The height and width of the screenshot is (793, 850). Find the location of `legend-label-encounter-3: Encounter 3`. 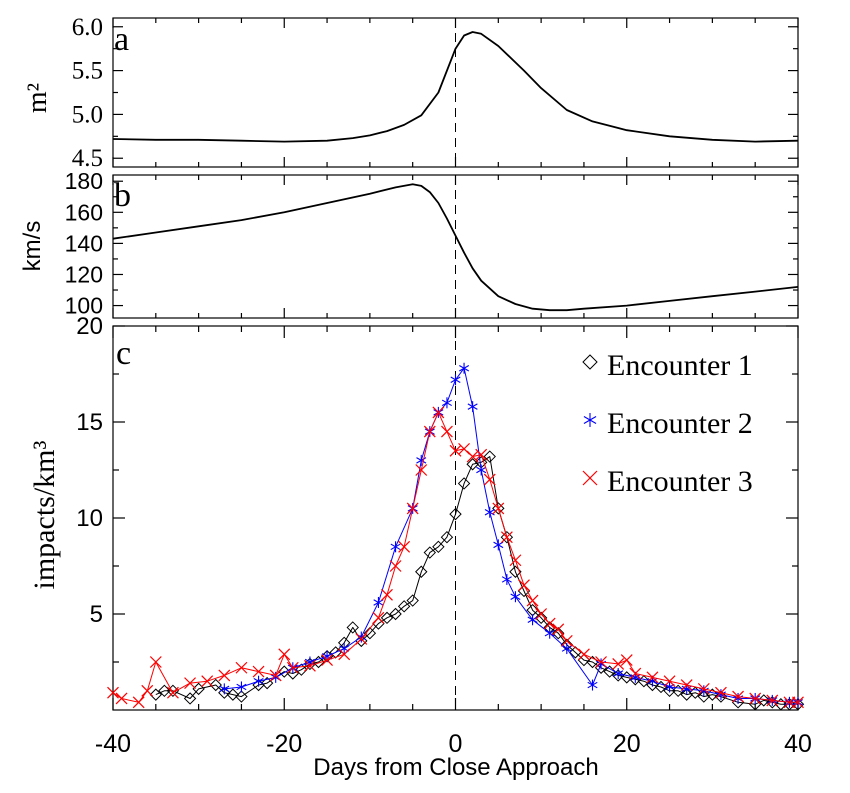

legend-label-encounter-3: Encounter 3 is located at coordinates (680, 481).